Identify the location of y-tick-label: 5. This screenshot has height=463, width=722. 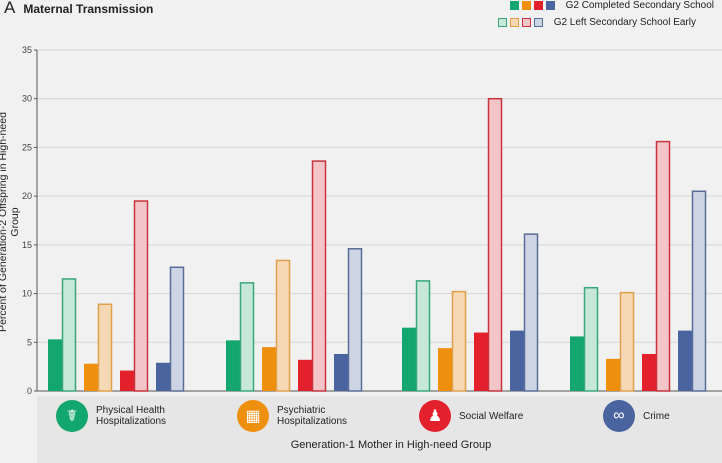
(29, 342).